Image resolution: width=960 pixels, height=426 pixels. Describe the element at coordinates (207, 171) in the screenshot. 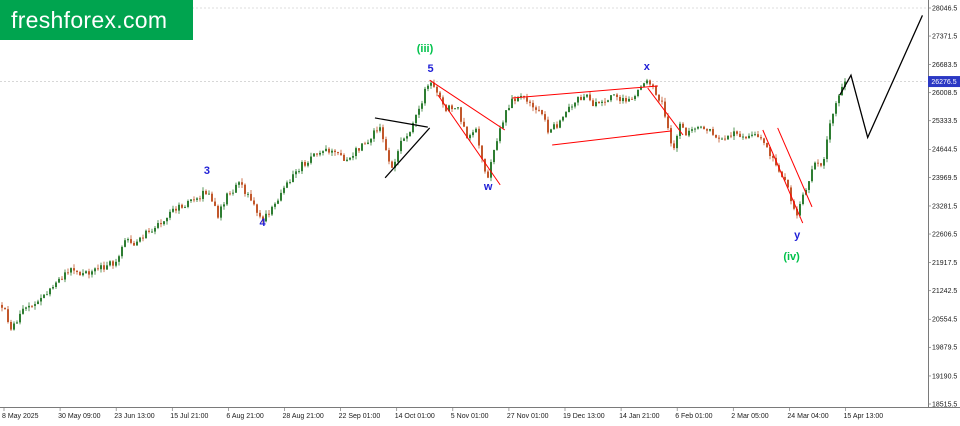

I see `wave-label: 3` at that location.